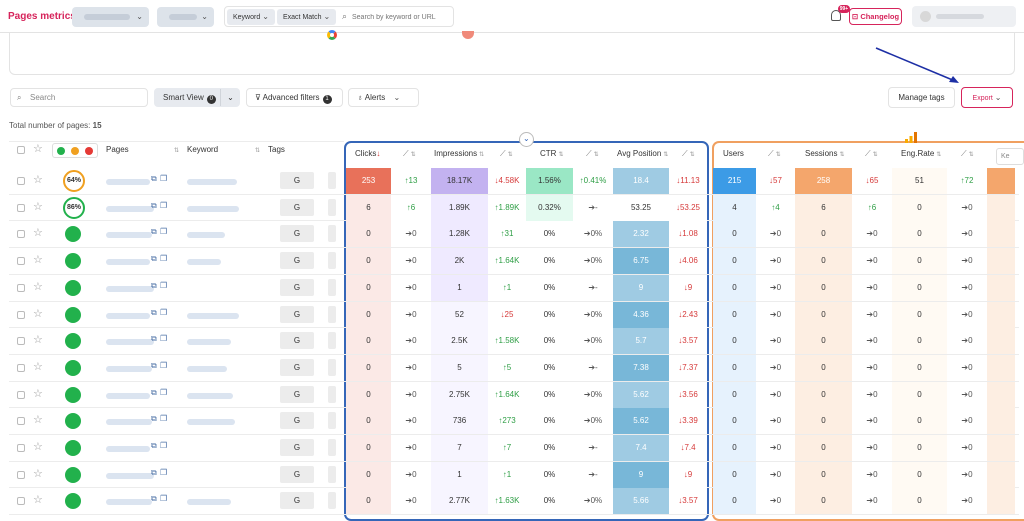 This screenshot has height=521, width=1024. Describe the element at coordinates (836, 15) in the screenshot. I see `bell-icon` at that location.